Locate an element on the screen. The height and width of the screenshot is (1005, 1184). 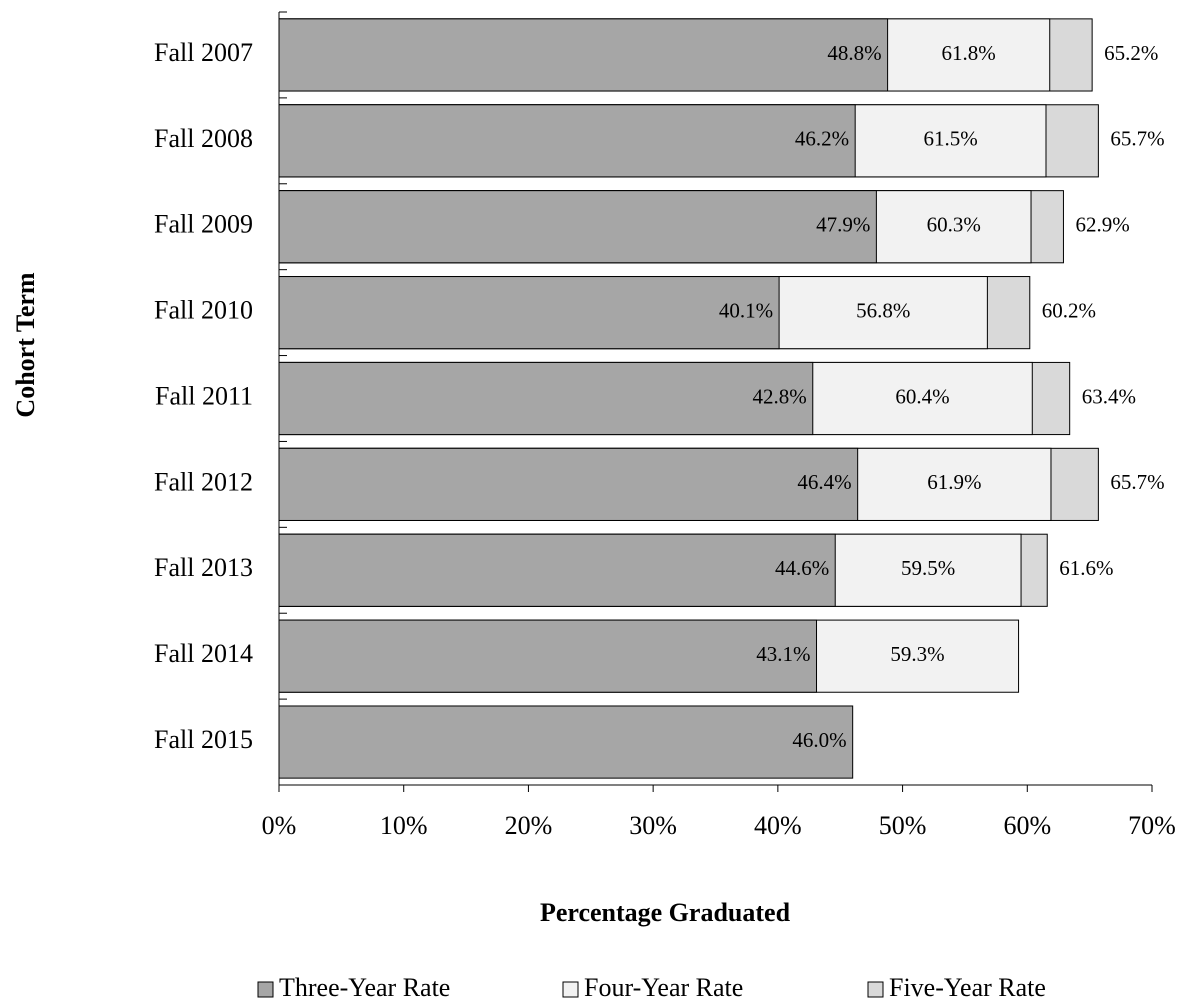
value-label: 48.8% is located at coordinates (854, 53).